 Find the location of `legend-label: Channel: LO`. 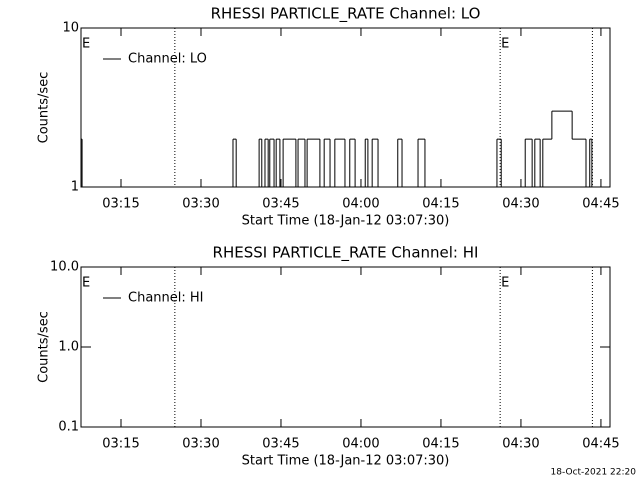

legend-label: Channel: LO is located at coordinates (167, 59).